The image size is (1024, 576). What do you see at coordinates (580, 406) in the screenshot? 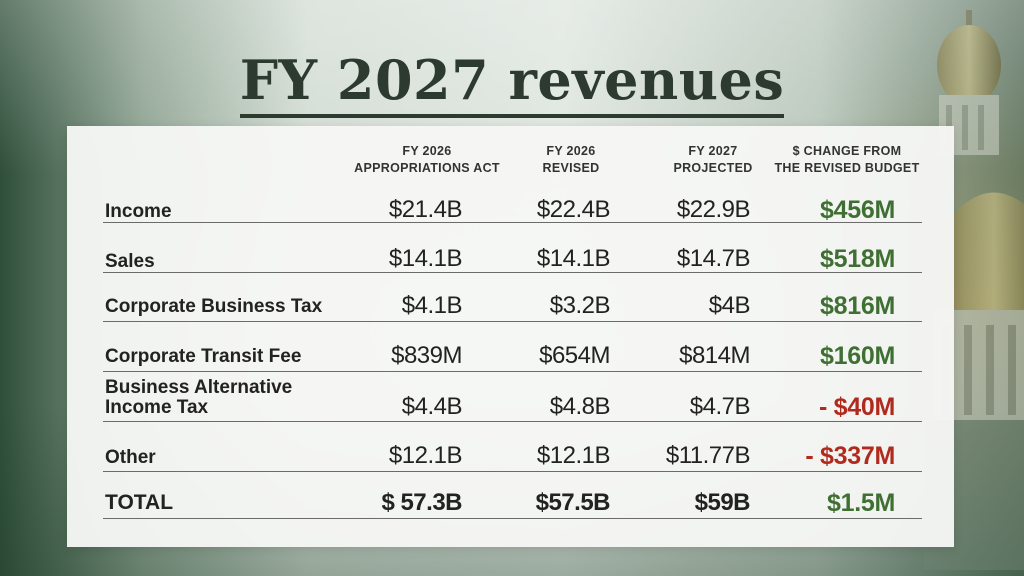
I see `cell-revised: $4.8B` at bounding box center [580, 406].